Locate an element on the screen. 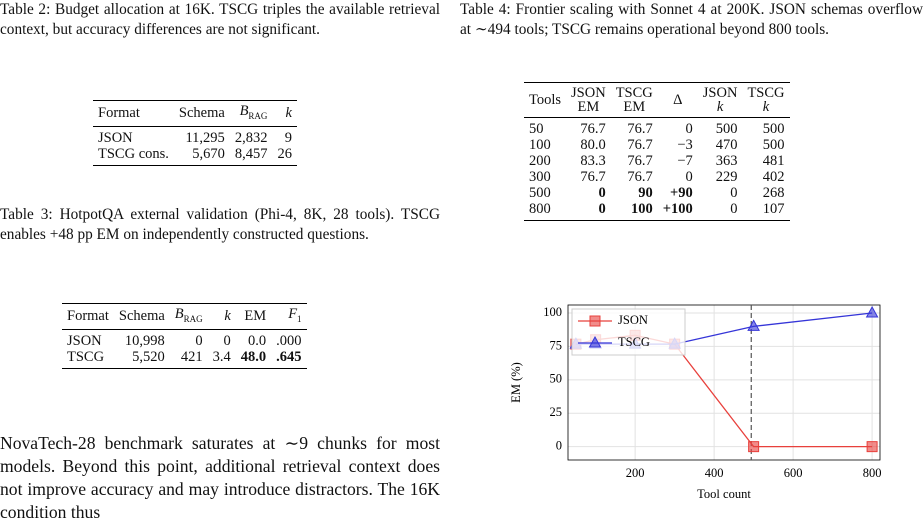 Image resolution: width=923 pixels, height=527 pixels. cell: 800 is located at coordinates (540, 209).